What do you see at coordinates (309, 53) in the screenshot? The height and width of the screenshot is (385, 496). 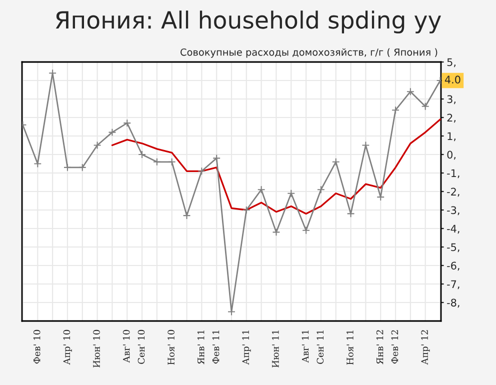 I see `text: Совокупные расходы домохозяйств, г/г ( Япония )` at bounding box center [309, 53].